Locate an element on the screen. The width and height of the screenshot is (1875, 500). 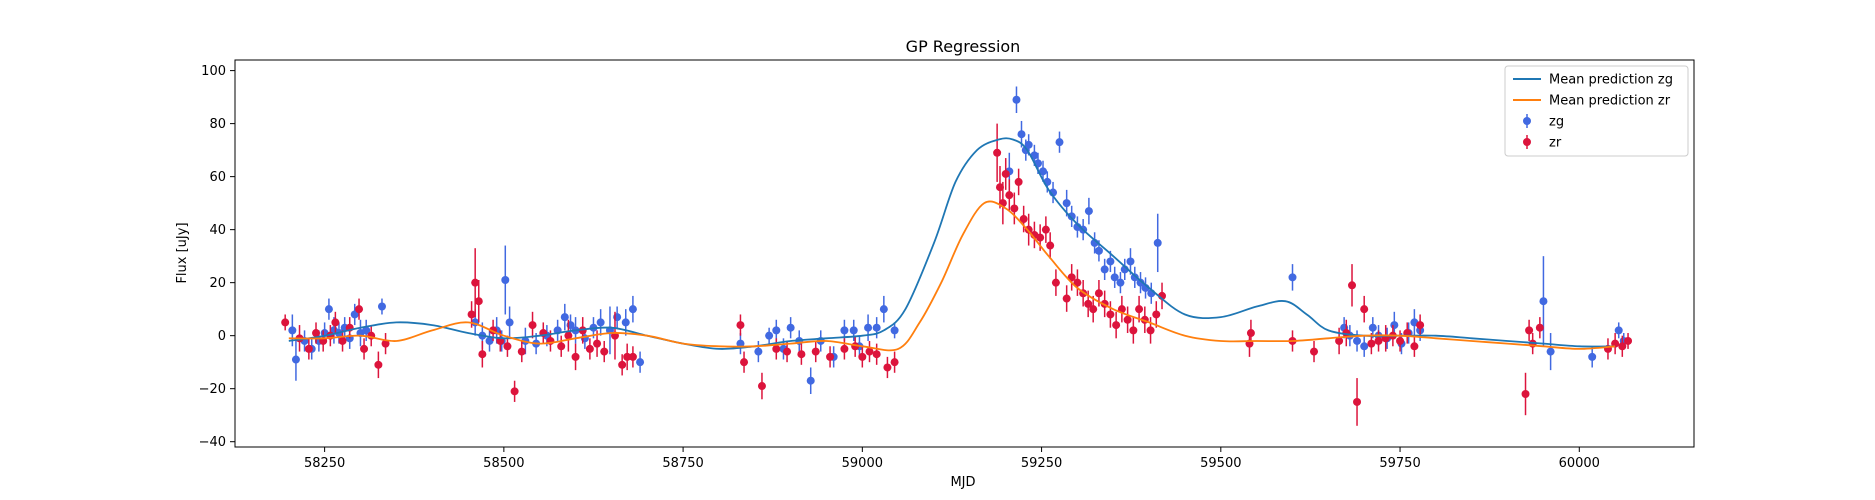
y-tick-label: 60 is located at coordinates (217, 177).